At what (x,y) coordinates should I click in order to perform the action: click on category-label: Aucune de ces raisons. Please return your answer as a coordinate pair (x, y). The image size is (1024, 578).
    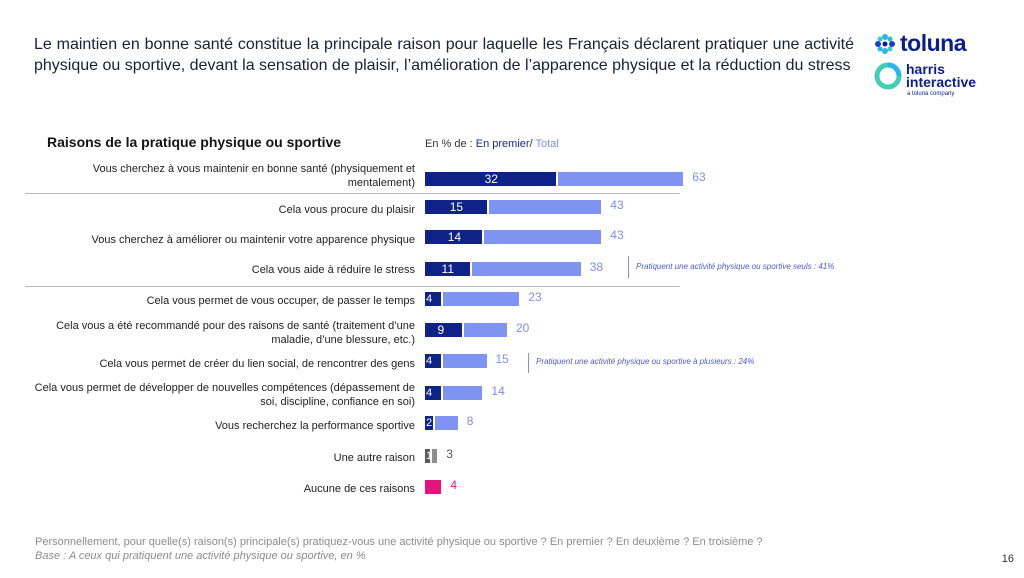
    Looking at the image, I should click on (359, 489).